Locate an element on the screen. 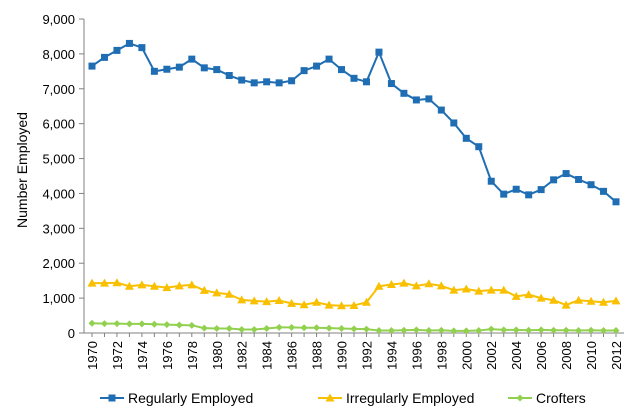 The height and width of the screenshot is (419, 639). x-tick-label: 1978 is located at coordinates (192, 355).